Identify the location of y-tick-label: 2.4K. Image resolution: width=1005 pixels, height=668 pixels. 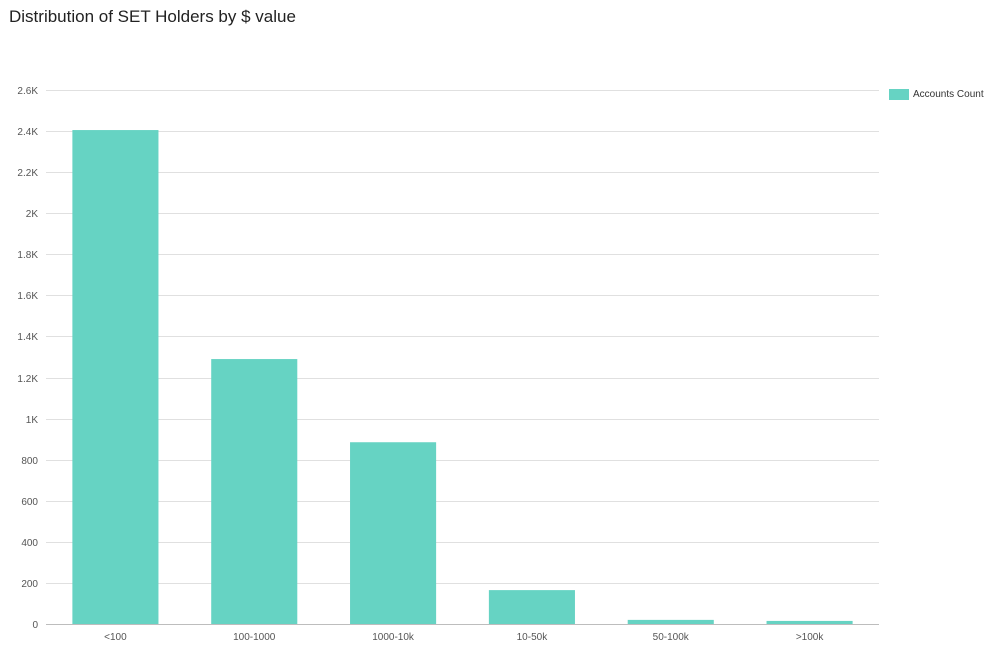
(27, 132).